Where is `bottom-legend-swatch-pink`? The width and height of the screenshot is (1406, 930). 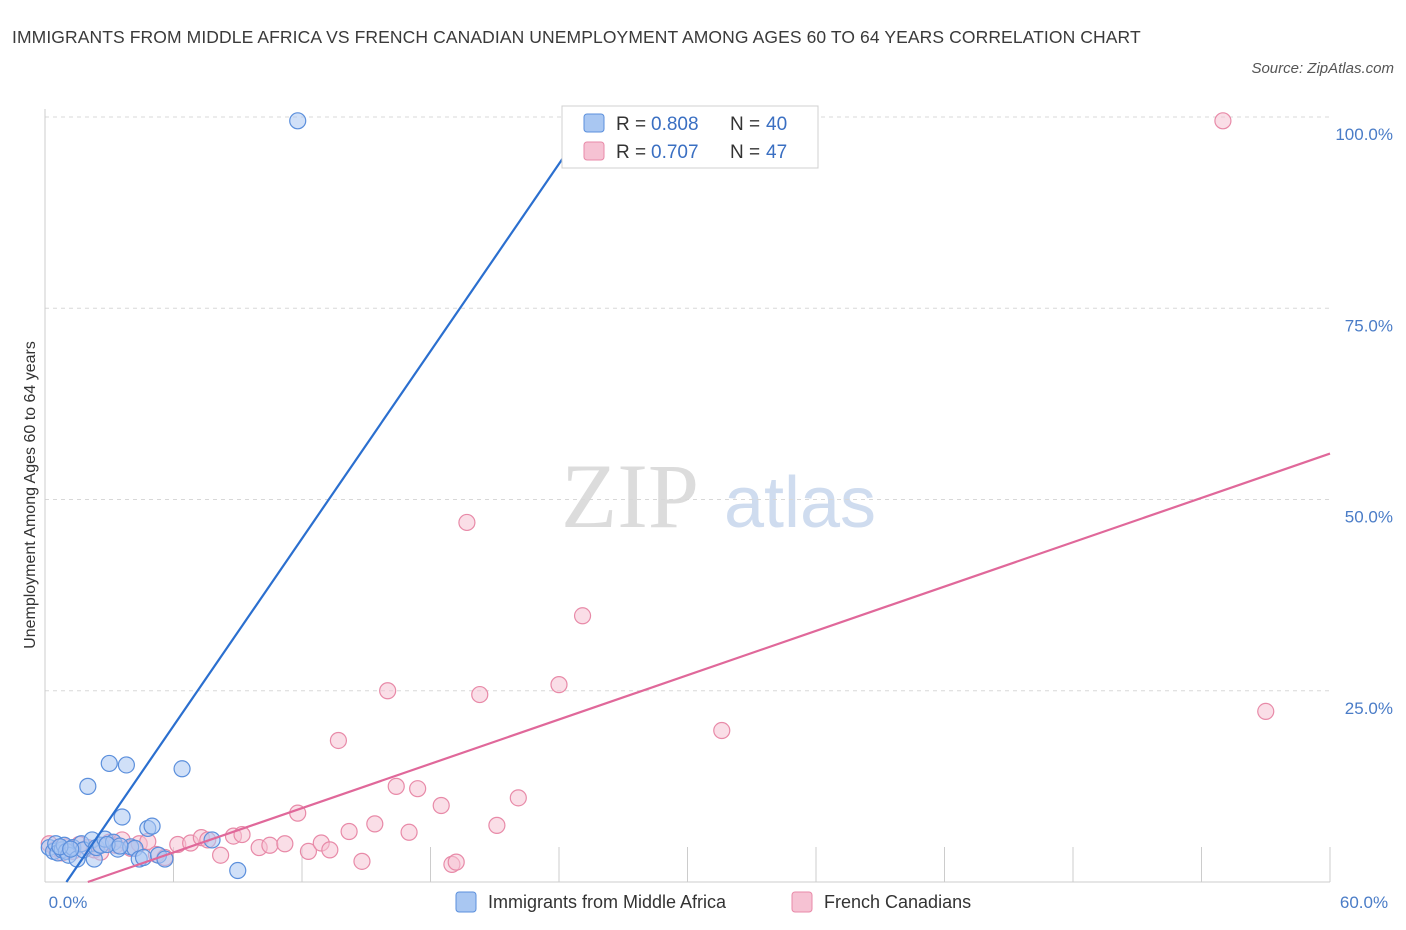 bottom-legend-swatch-pink is located at coordinates (802, 902).